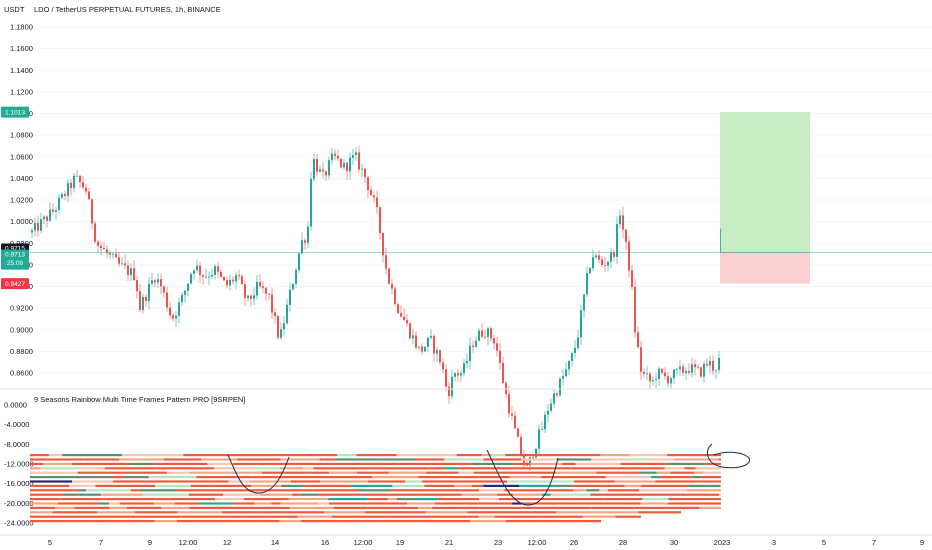  Describe the element at coordinates (674, 542) in the screenshot. I see `time-tick-label: 30` at that location.